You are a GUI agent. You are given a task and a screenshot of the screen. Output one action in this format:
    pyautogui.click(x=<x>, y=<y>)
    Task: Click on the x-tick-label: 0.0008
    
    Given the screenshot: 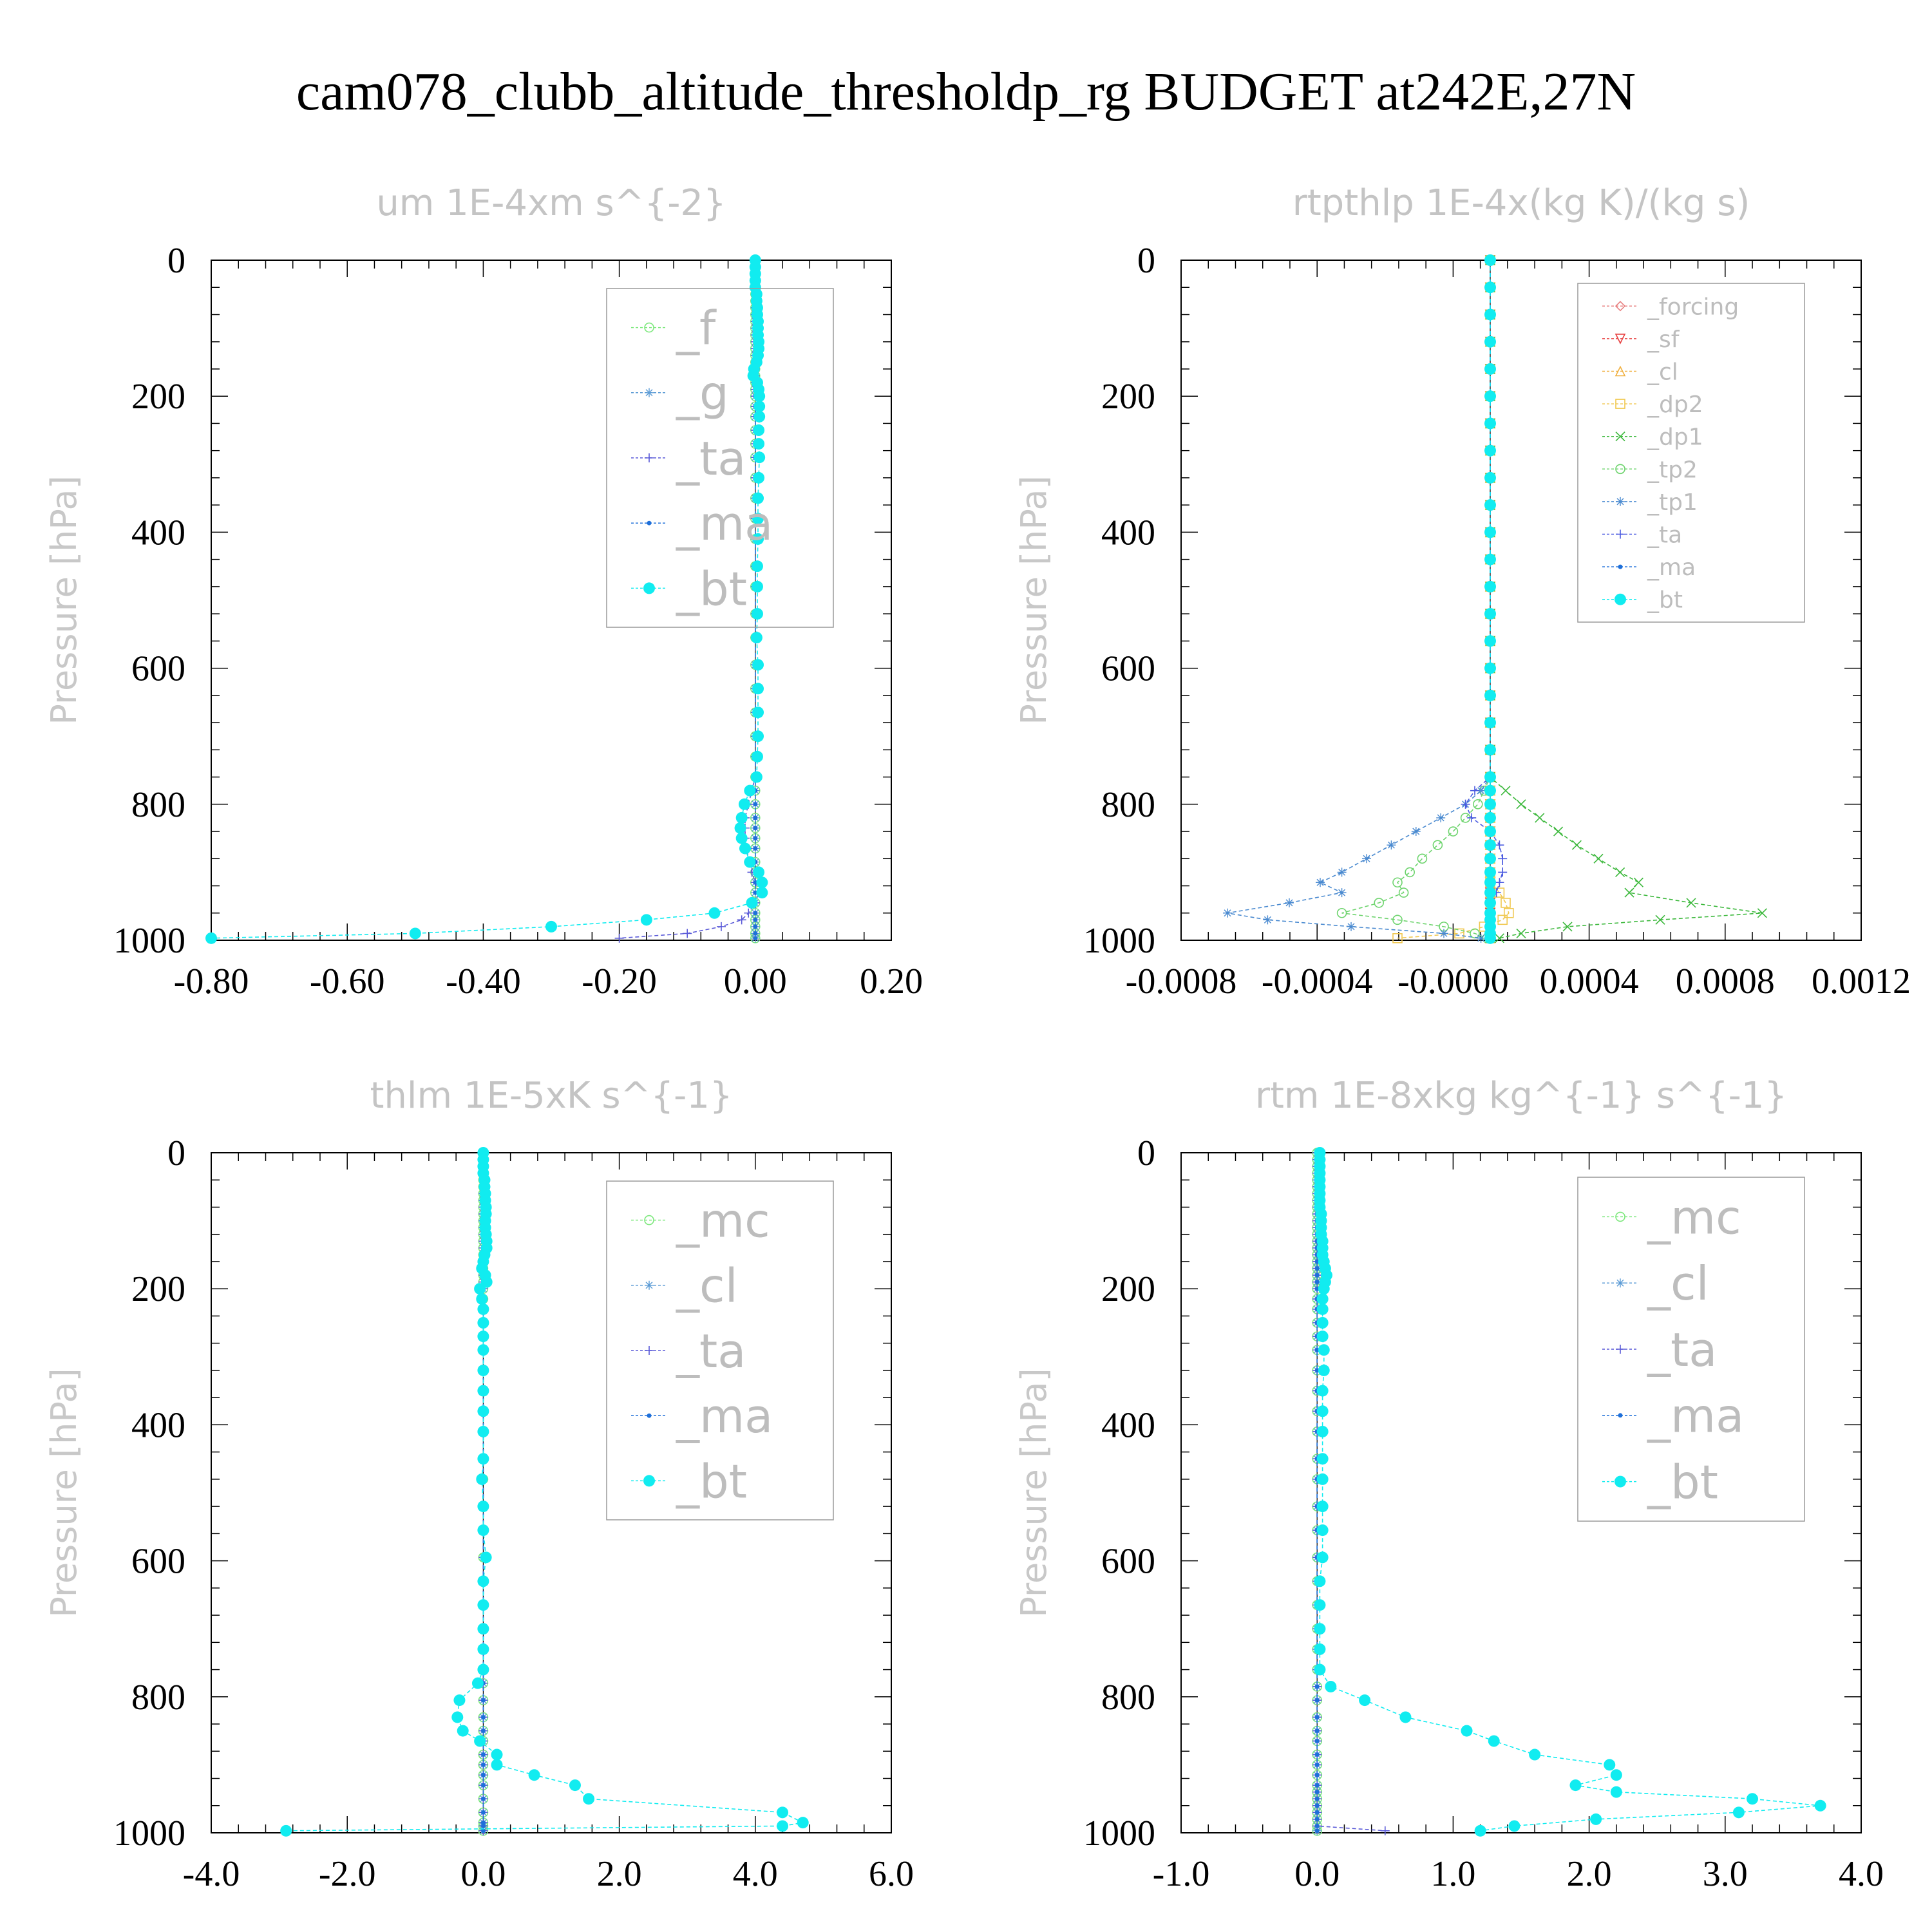 What is the action you would take?
    pyautogui.click(x=1725, y=981)
    